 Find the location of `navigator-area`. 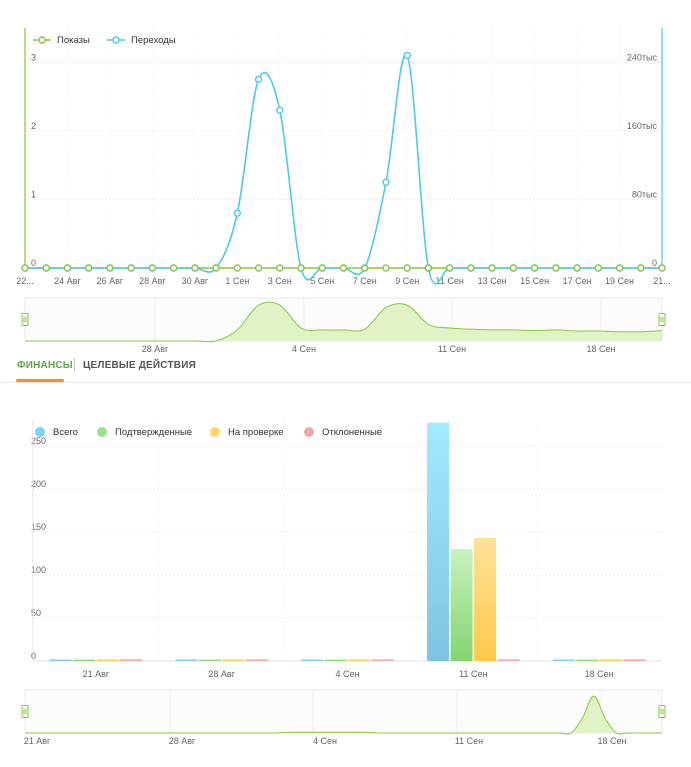

navigator-area is located at coordinates (343, 715).